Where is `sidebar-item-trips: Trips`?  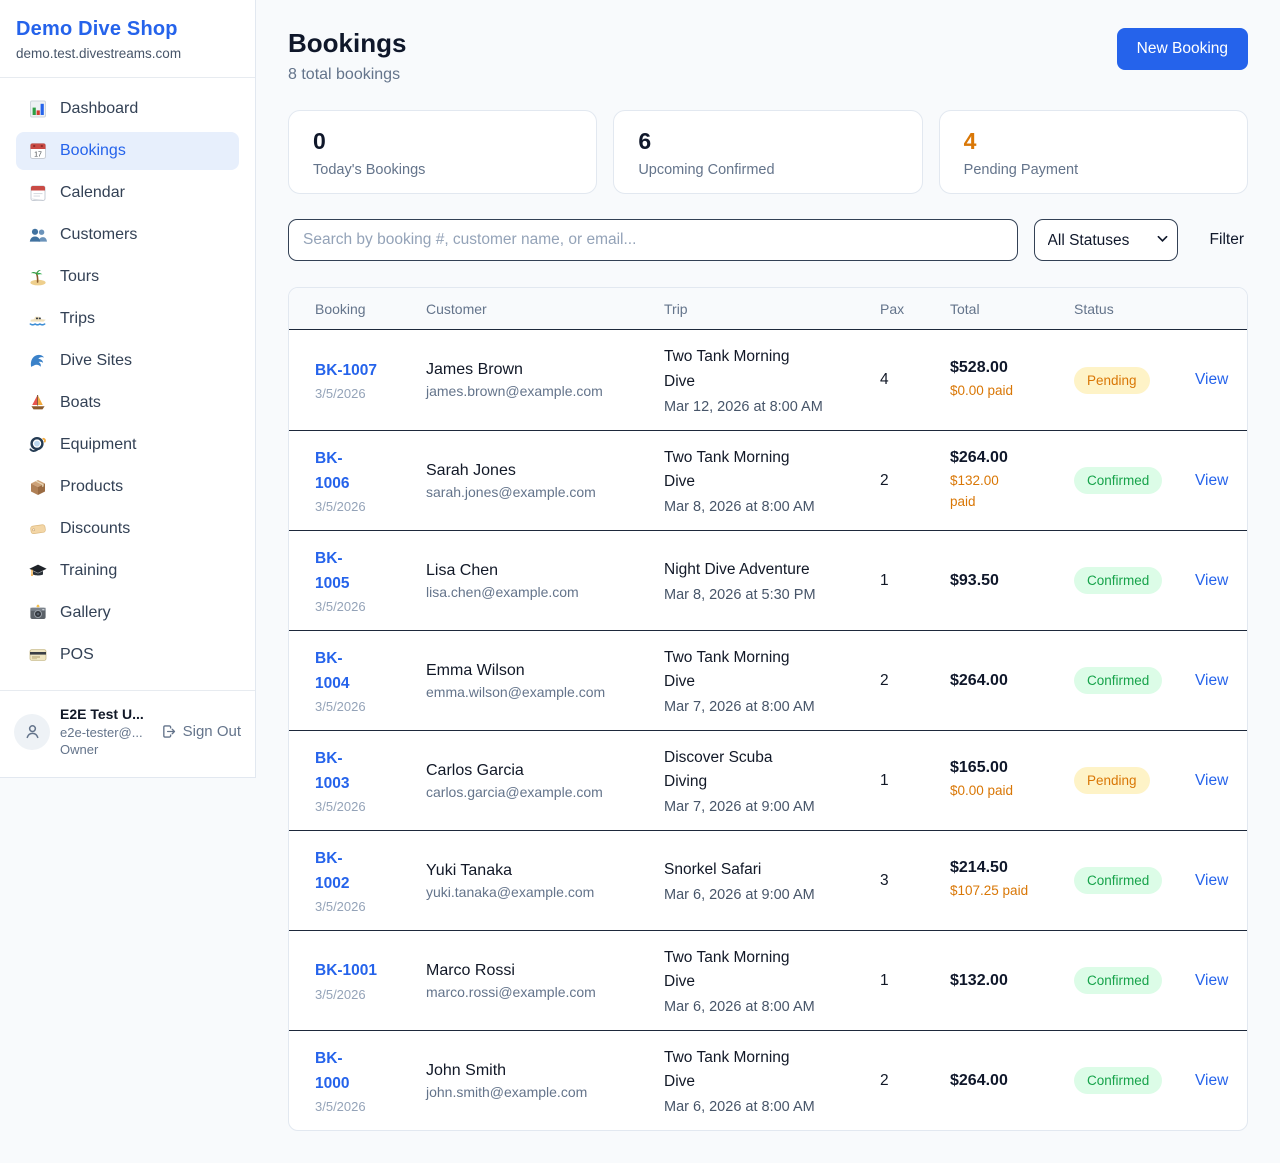 sidebar-item-trips: Trips is located at coordinates (127, 319).